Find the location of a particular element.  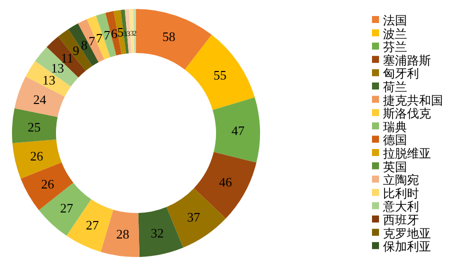

legend-label: 瑞典 is located at coordinates (395, 127).